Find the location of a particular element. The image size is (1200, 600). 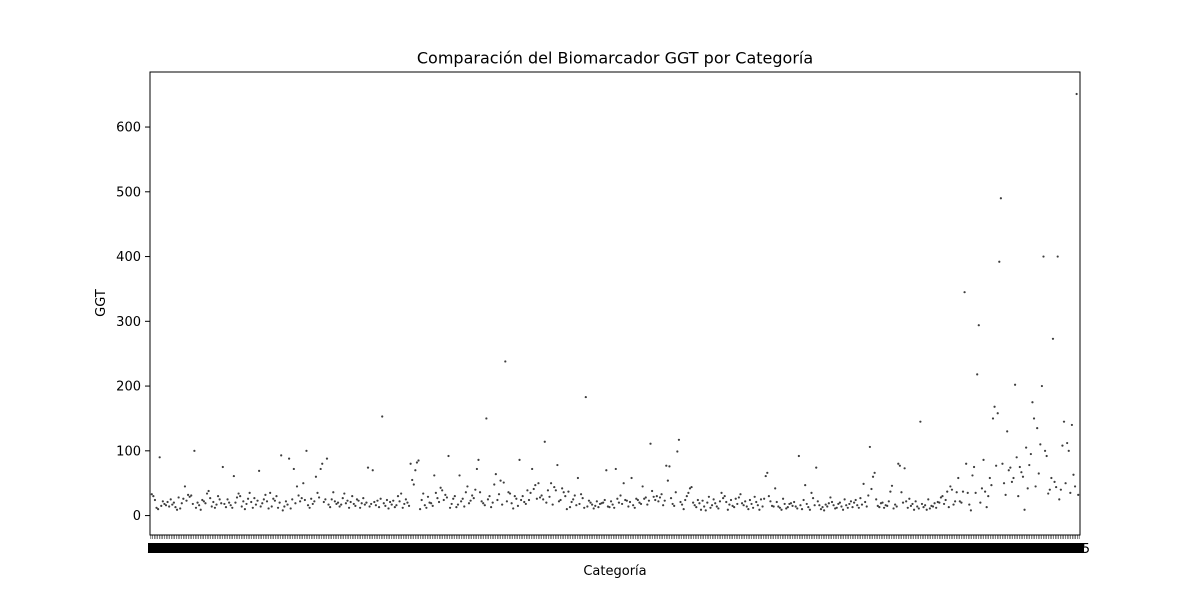

x-axis: 2 45 is located at coordinates (618, 546).